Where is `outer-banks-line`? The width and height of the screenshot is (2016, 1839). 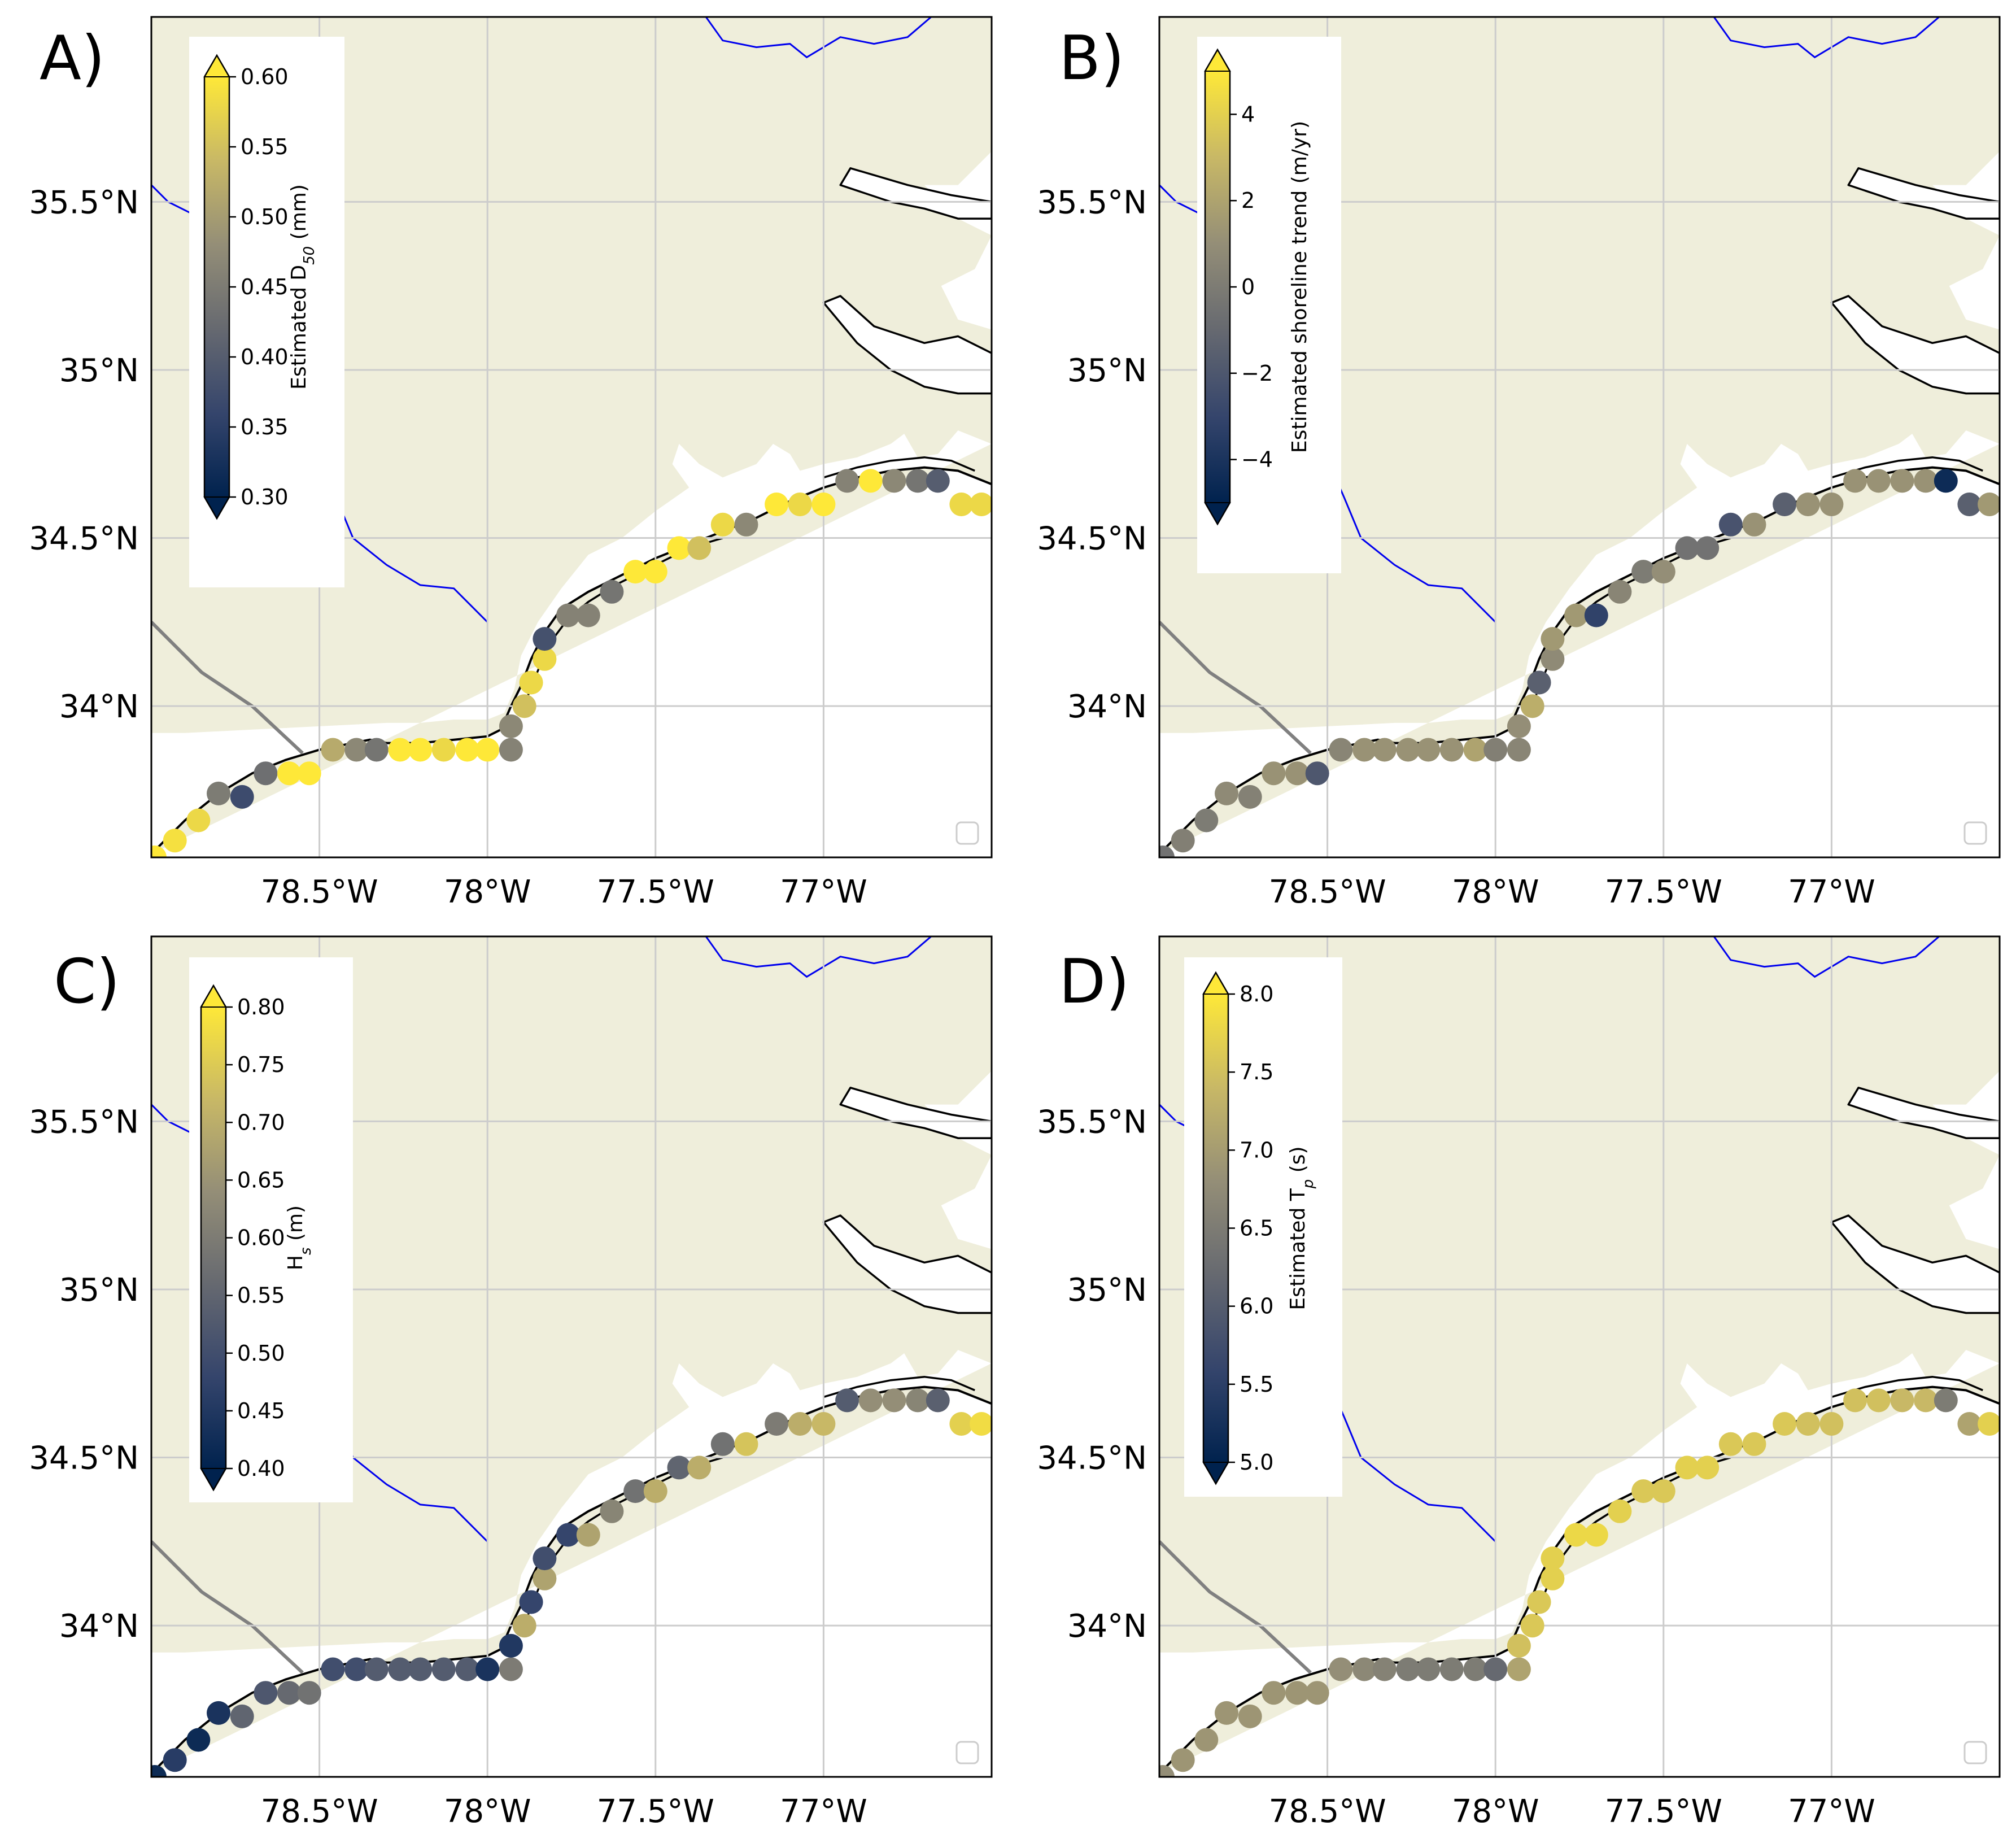 outer-banks-line is located at coordinates (899, 468).